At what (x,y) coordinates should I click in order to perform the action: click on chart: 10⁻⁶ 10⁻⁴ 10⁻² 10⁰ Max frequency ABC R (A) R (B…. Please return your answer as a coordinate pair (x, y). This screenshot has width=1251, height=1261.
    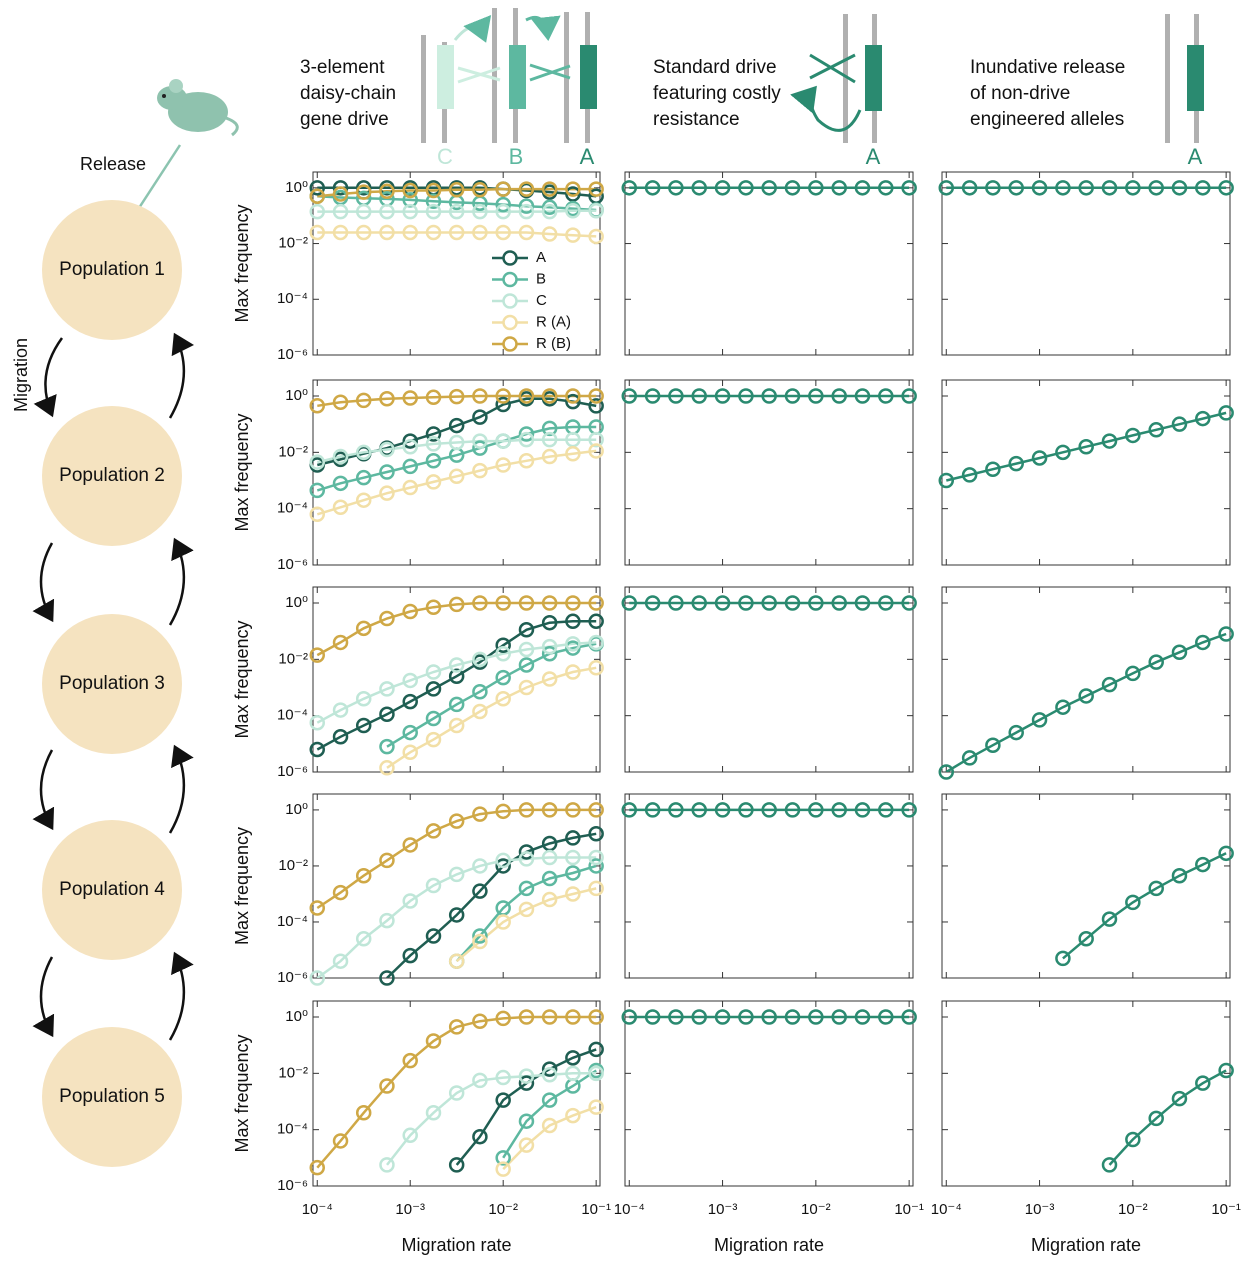
    Looking at the image, I should click on (418, 267).